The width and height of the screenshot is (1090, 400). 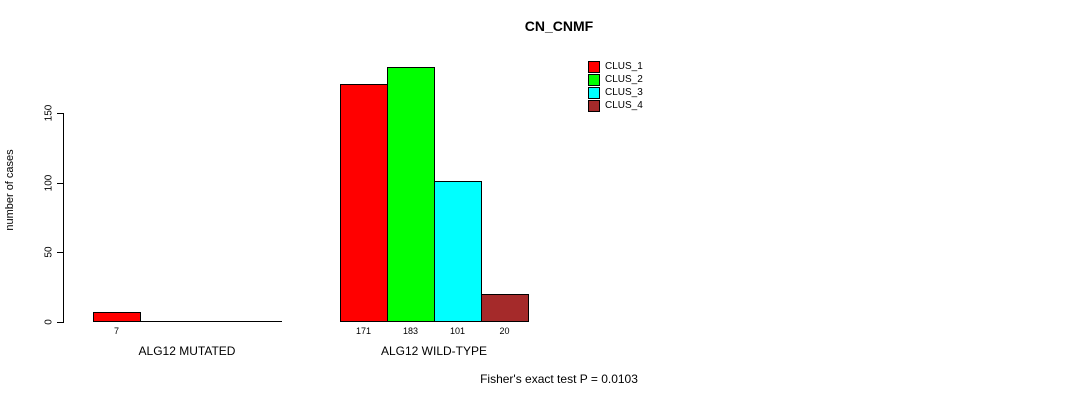 What do you see at coordinates (116, 331) in the screenshot?
I see `bar-value-label: 7` at bounding box center [116, 331].